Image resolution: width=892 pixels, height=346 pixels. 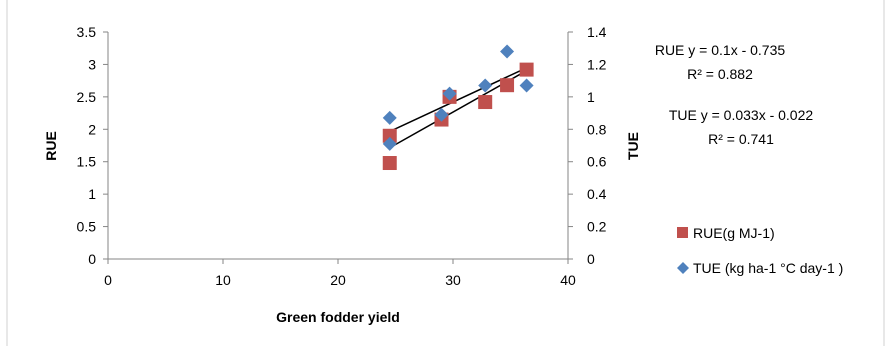 What do you see at coordinates (682, 232) in the screenshot?
I see `legend-marker-square` at bounding box center [682, 232].